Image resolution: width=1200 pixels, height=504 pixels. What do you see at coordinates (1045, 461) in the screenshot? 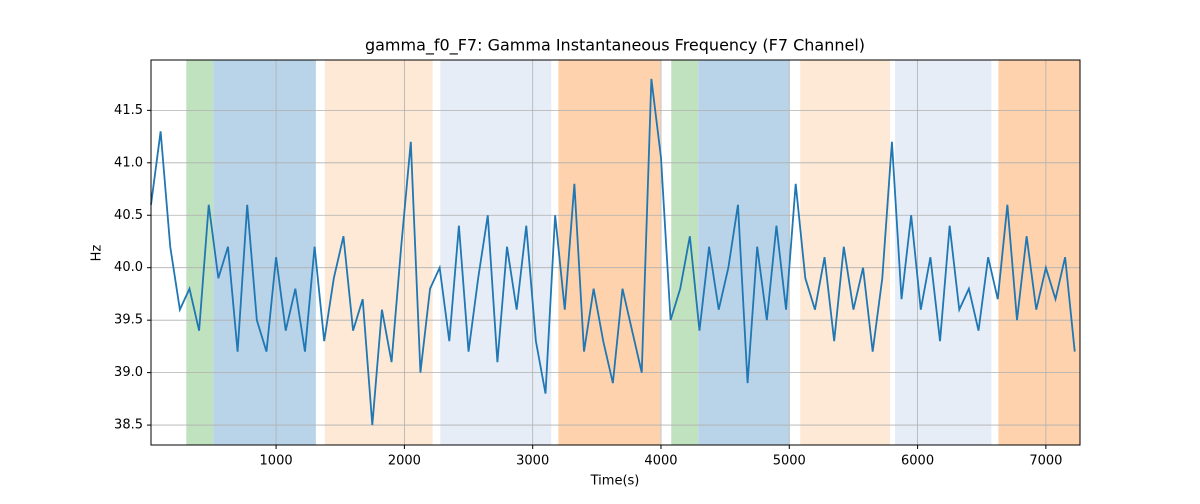
I see `x-tick-label: 7000` at bounding box center [1045, 461].